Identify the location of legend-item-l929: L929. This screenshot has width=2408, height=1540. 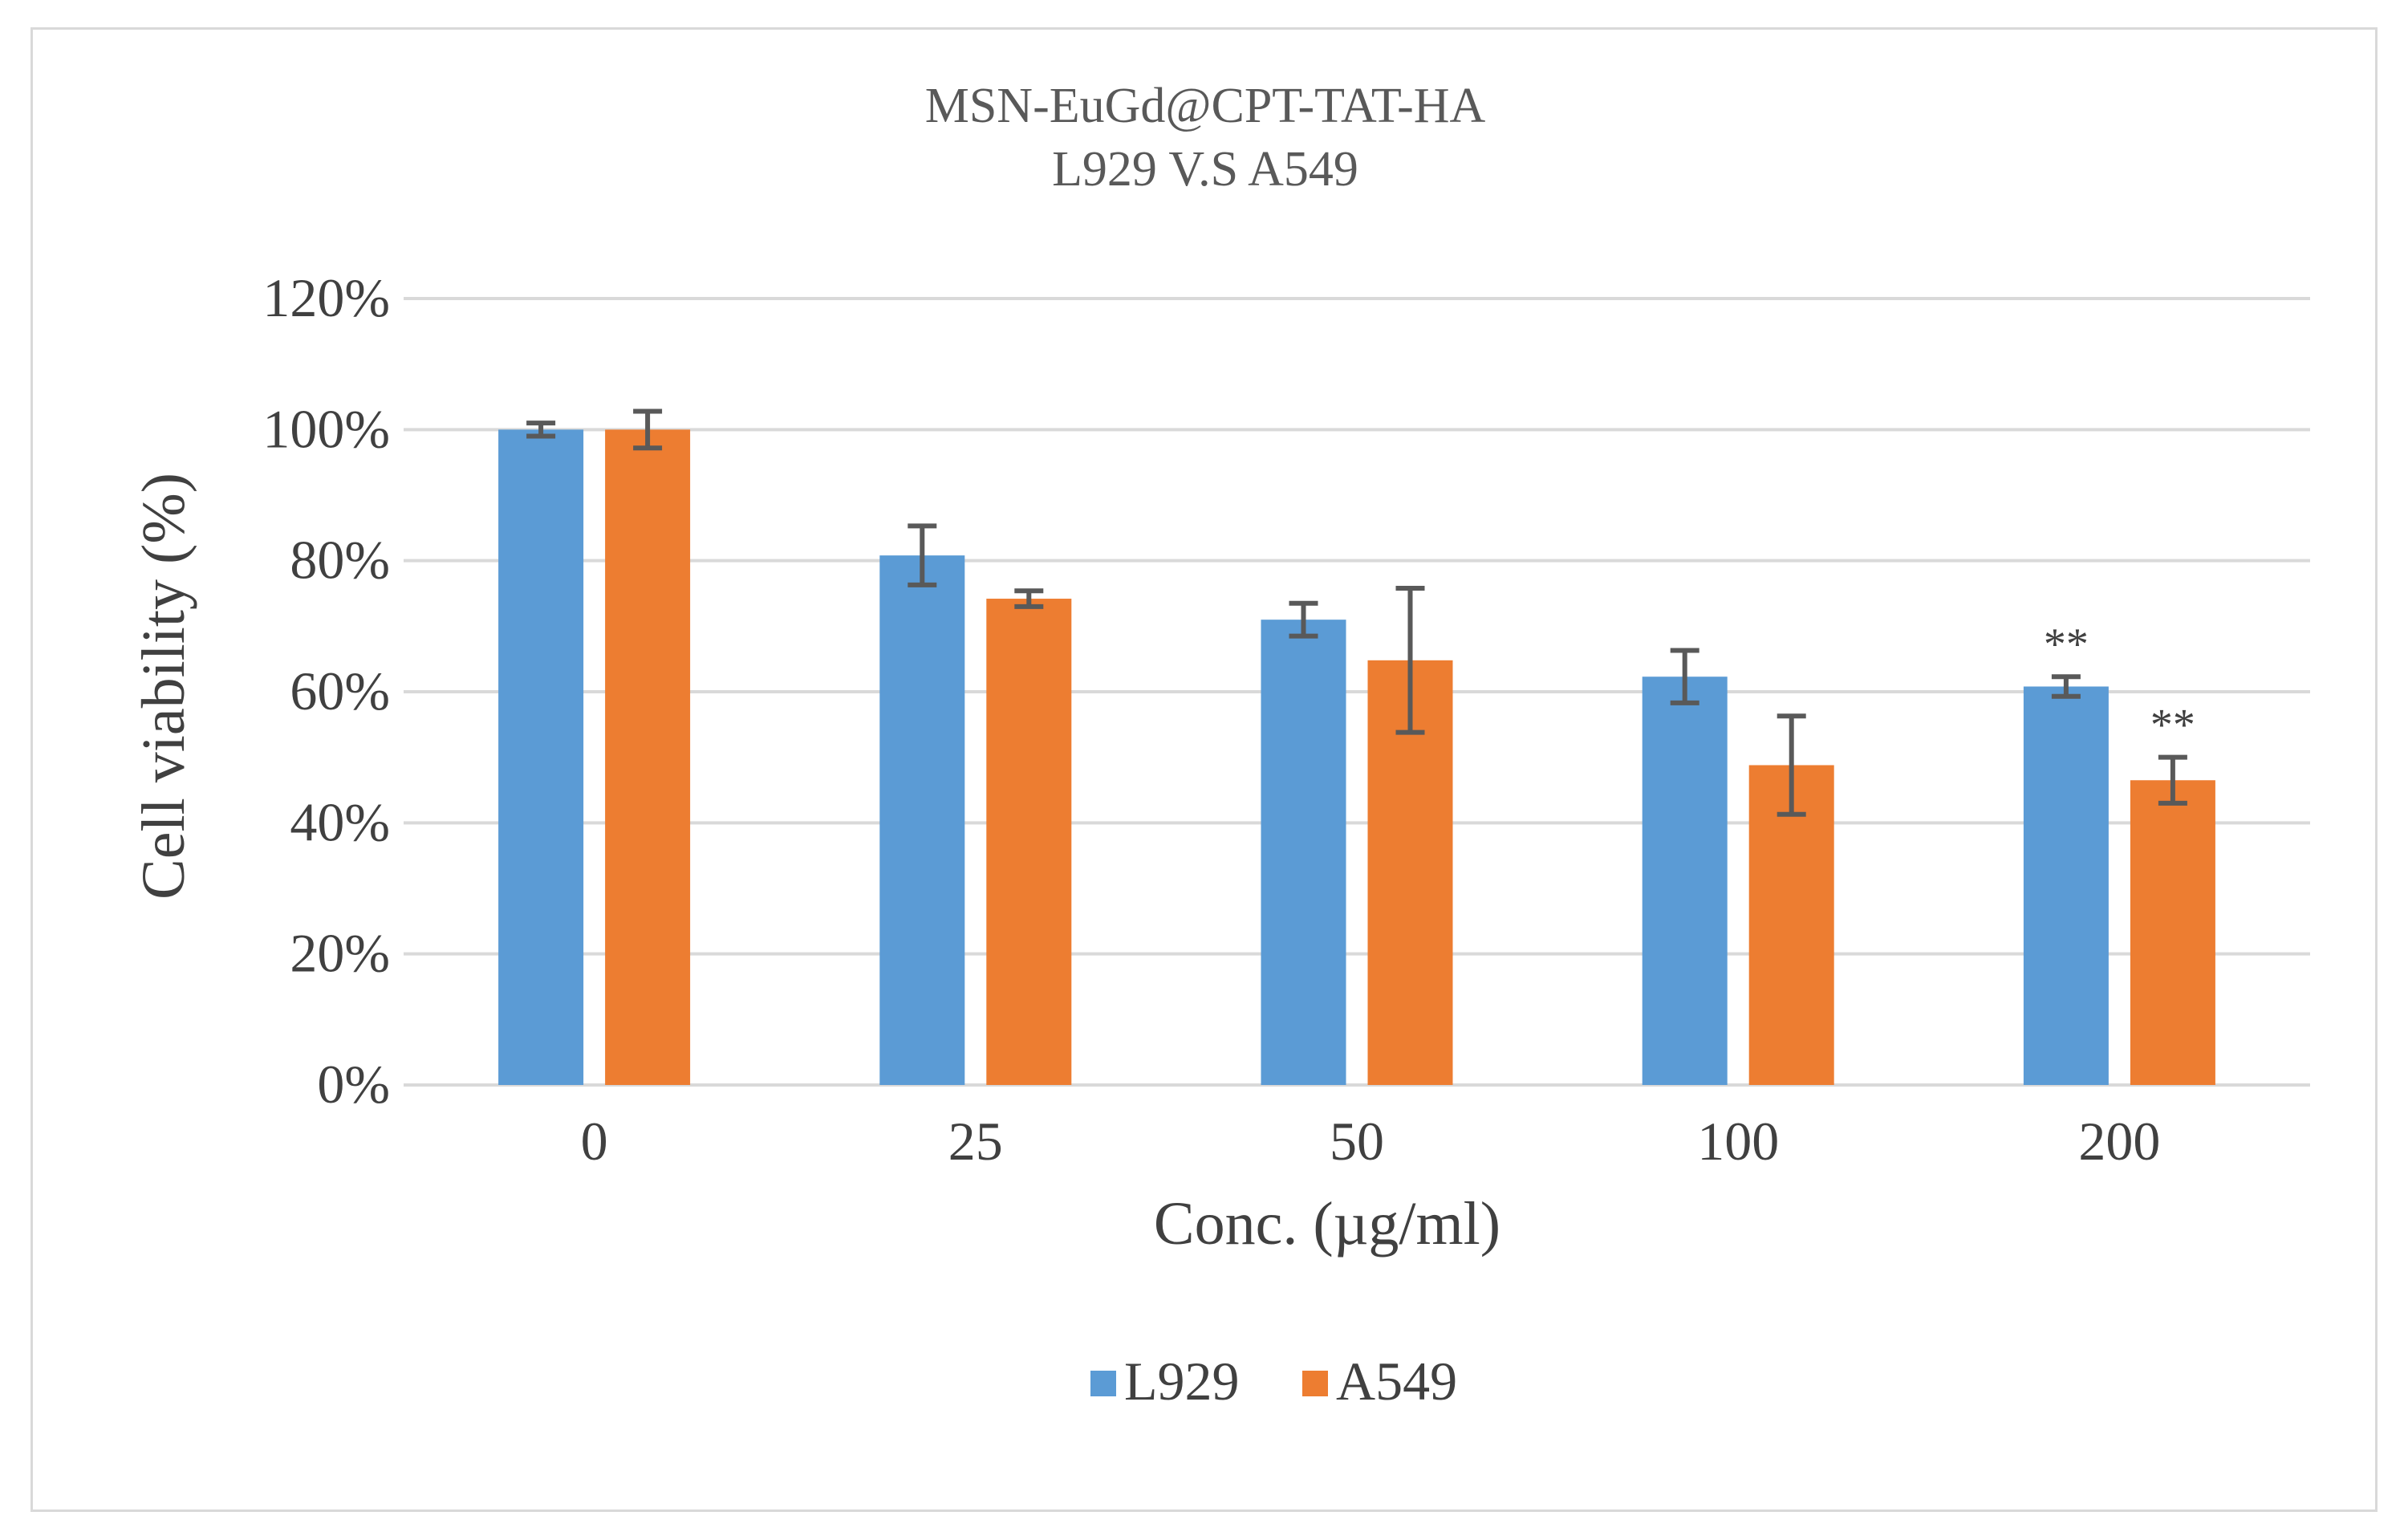
(1165, 1382).